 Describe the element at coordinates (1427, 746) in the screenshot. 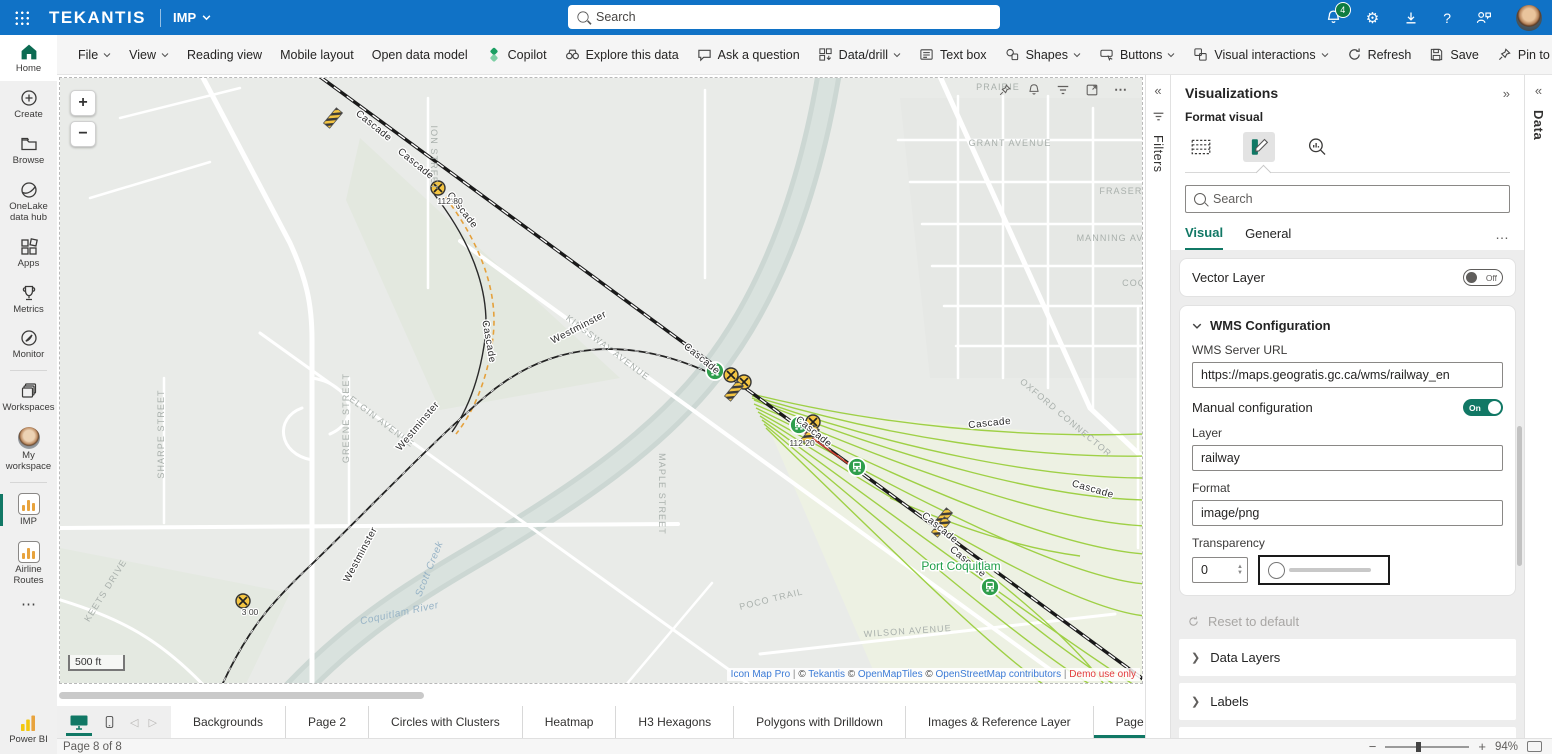

I see `zoom-slider` at that location.